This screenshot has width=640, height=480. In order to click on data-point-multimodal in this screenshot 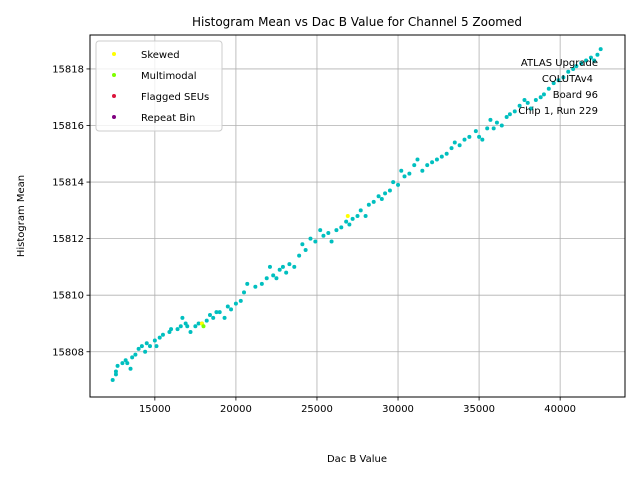, I will do `click(203, 326)`.